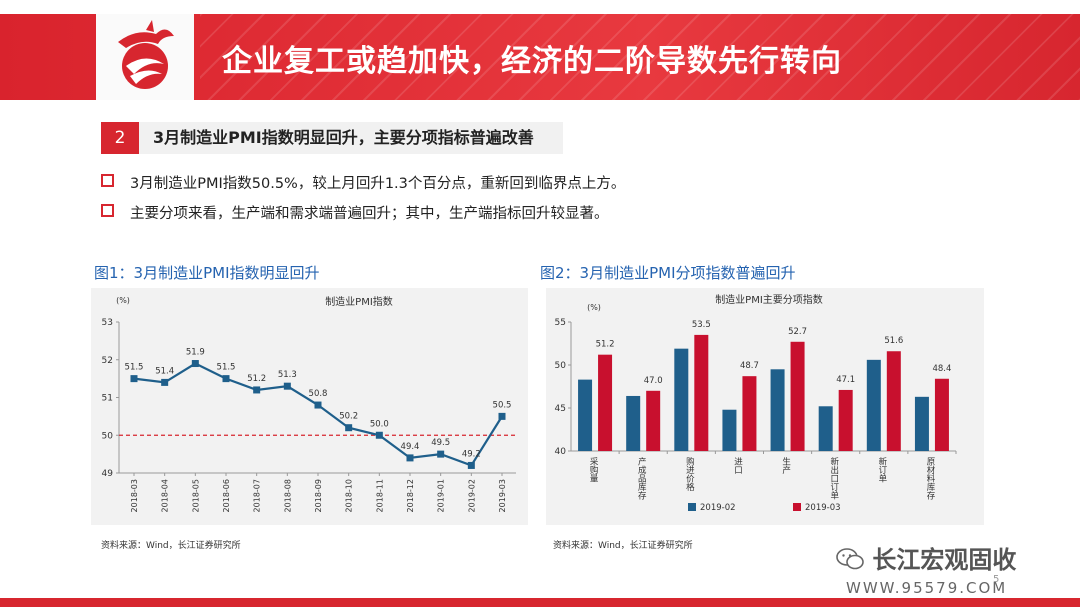  What do you see at coordinates (668, 273) in the screenshot?
I see `figure2-title: 图2：3月制造业PMI分项指数普遍回升` at bounding box center [668, 273].